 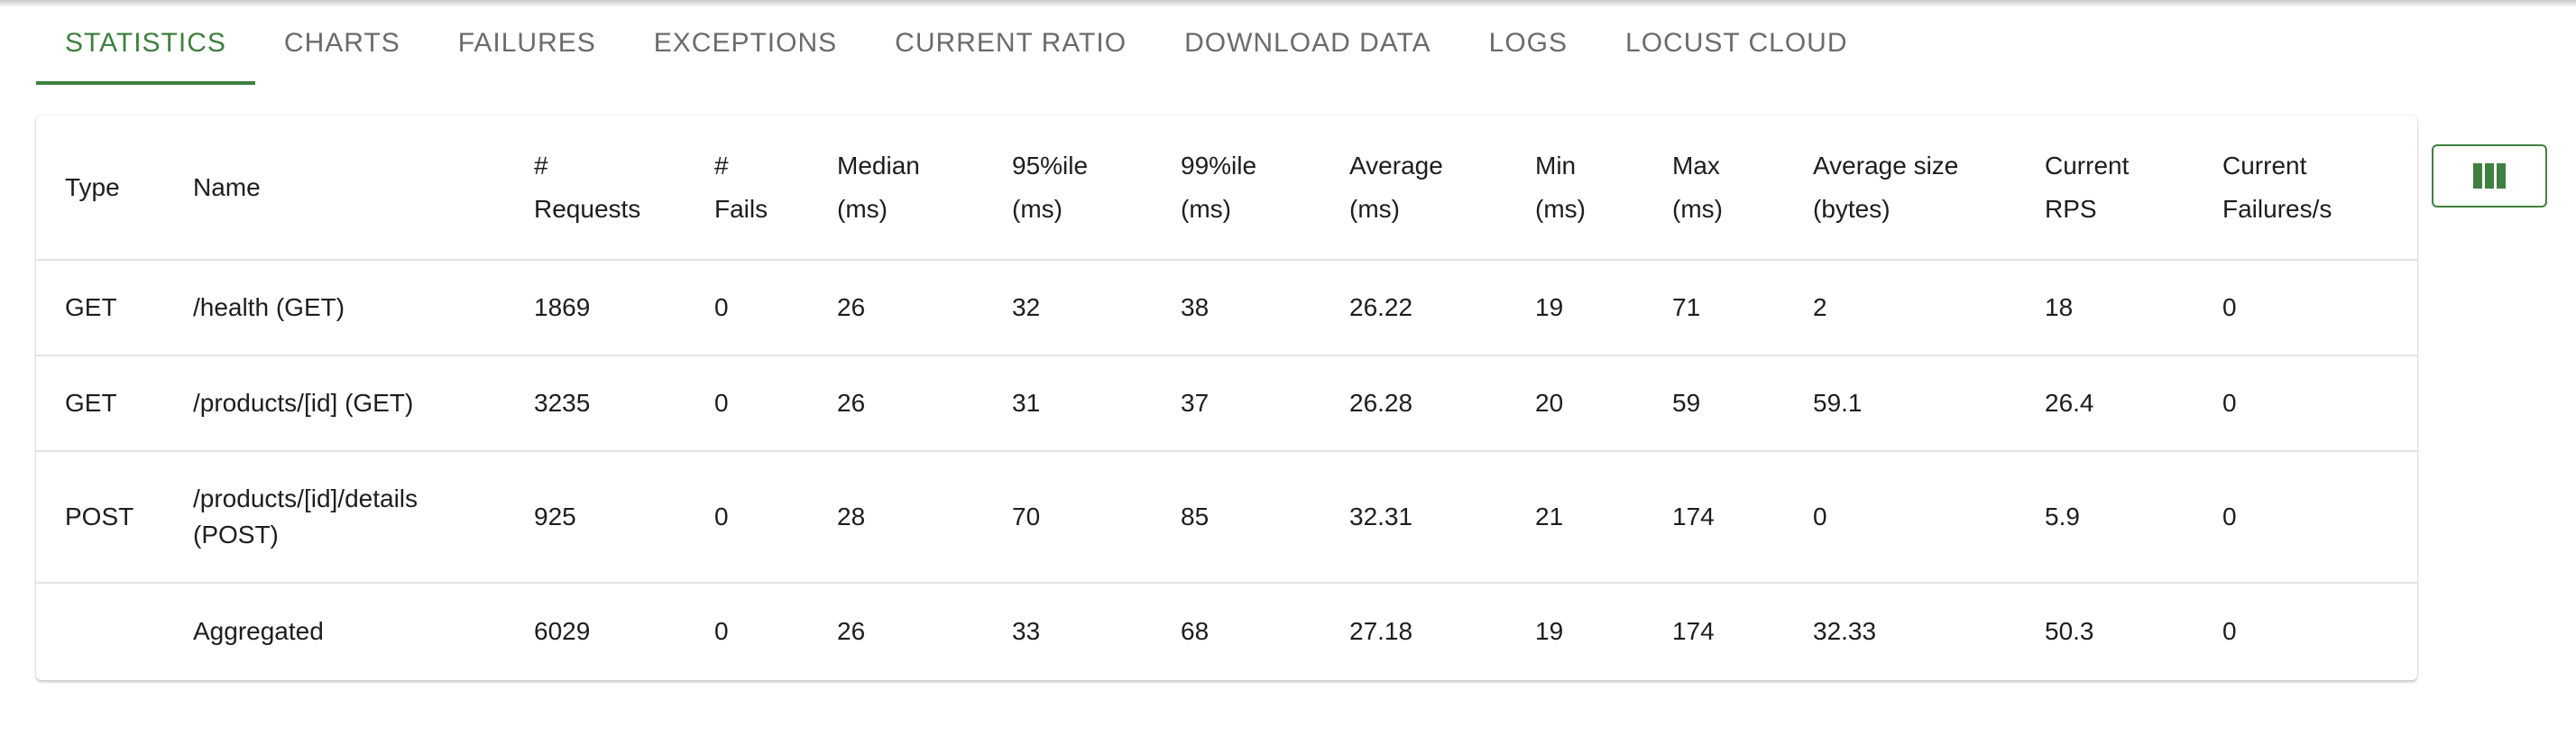 What do you see at coordinates (2305, 188) in the screenshot?
I see `header-current-failures: Current Failures/s` at bounding box center [2305, 188].